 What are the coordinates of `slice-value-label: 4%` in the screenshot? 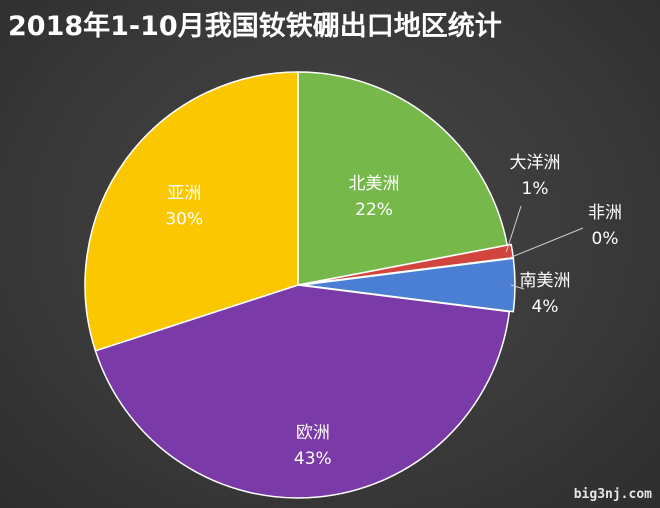 It's located at (545, 307).